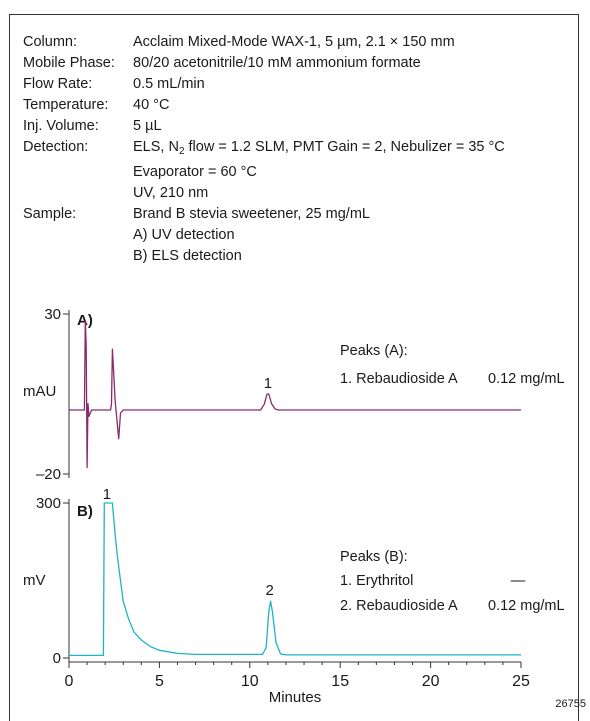 Image resolution: width=590 pixels, height=721 pixels. What do you see at coordinates (250, 681) in the screenshot?
I see `x-tick-label: 10` at bounding box center [250, 681].